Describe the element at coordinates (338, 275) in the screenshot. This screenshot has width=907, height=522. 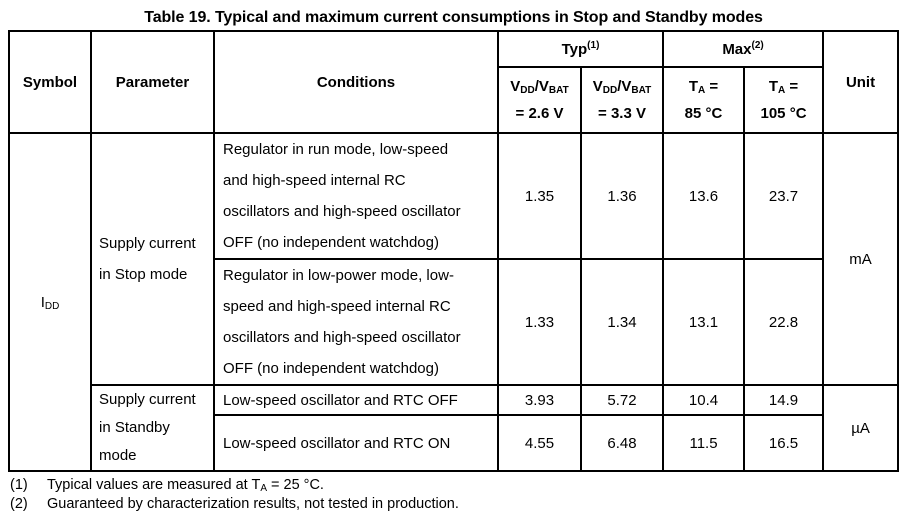
I see `text-line: Regulator in low-power mode, low-` at that location.